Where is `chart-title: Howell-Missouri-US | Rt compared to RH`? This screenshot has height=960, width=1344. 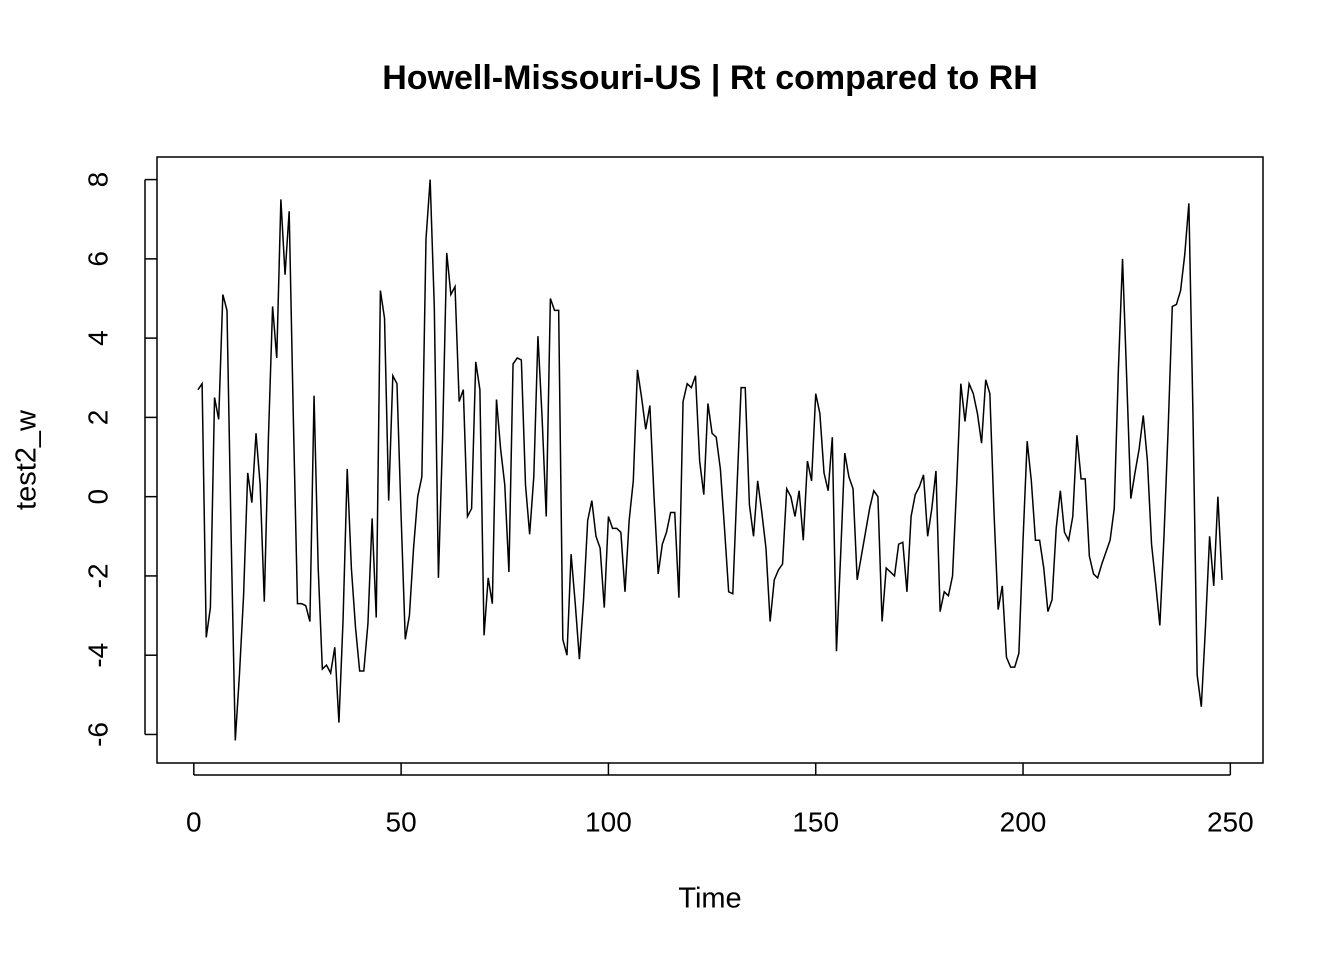
chart-title: Howell-Missouri-US | Rt compared to RH is located at coordinates (710, 78).